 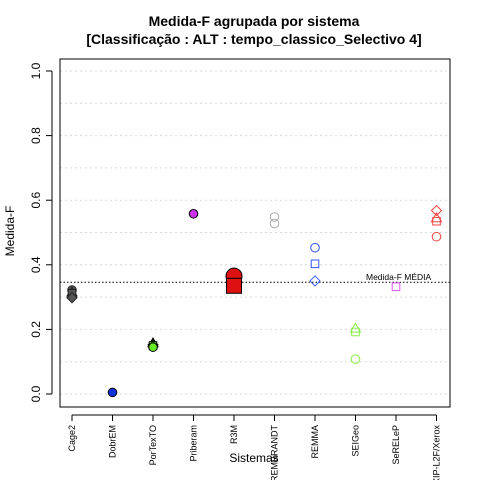 I want to click on y-tick-label: 0.8, so click(x=36, y=135).